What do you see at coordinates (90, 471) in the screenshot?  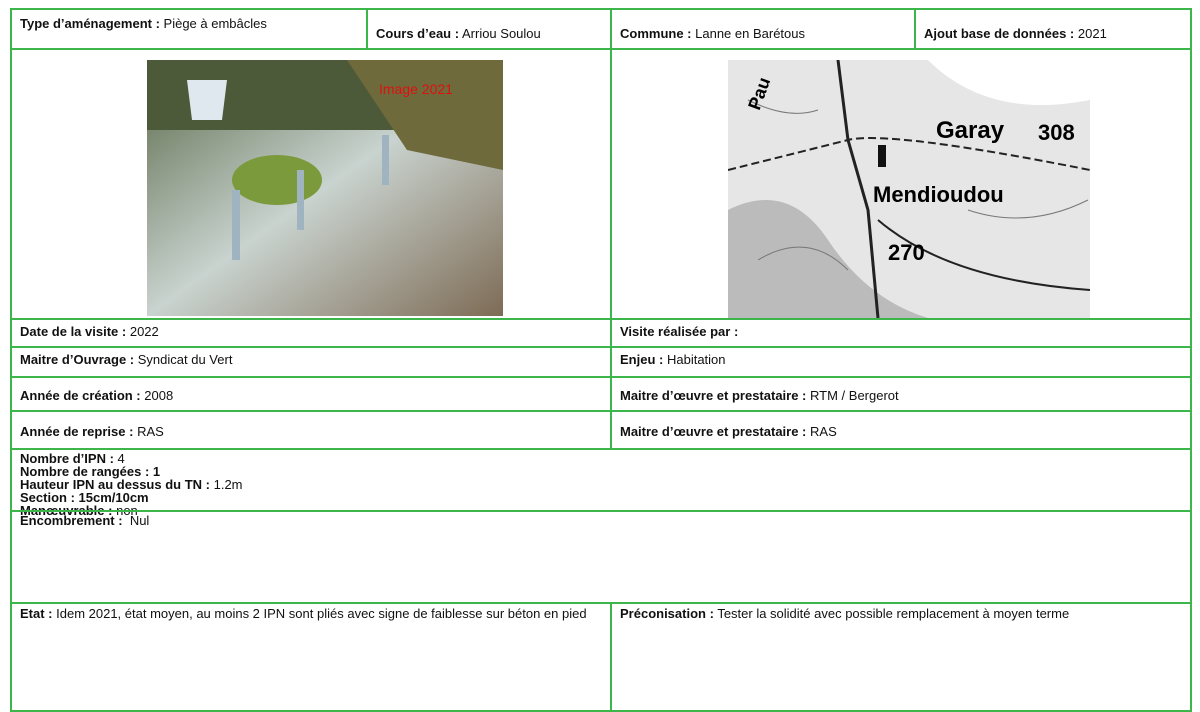 I see `label: Nombre de rangées : 1` at bounding box center [90, 471].